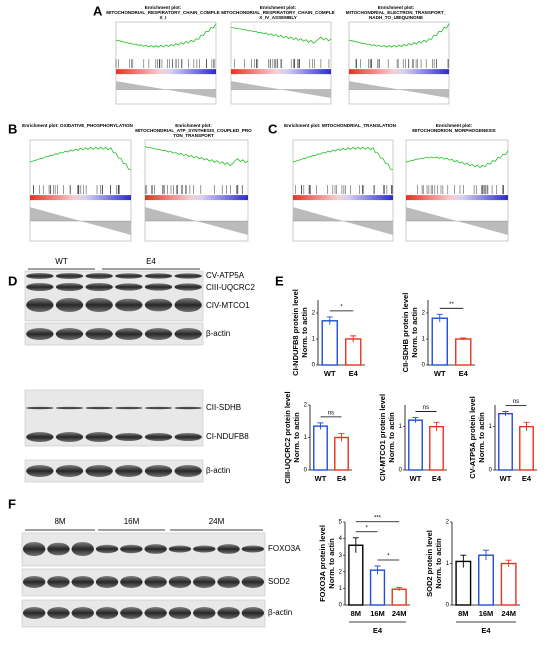  What do you see at coordinates (230, 287) in the screenshot?
I see `blot-label: CIII-UQCRC2` at bounding box center [230, 287].